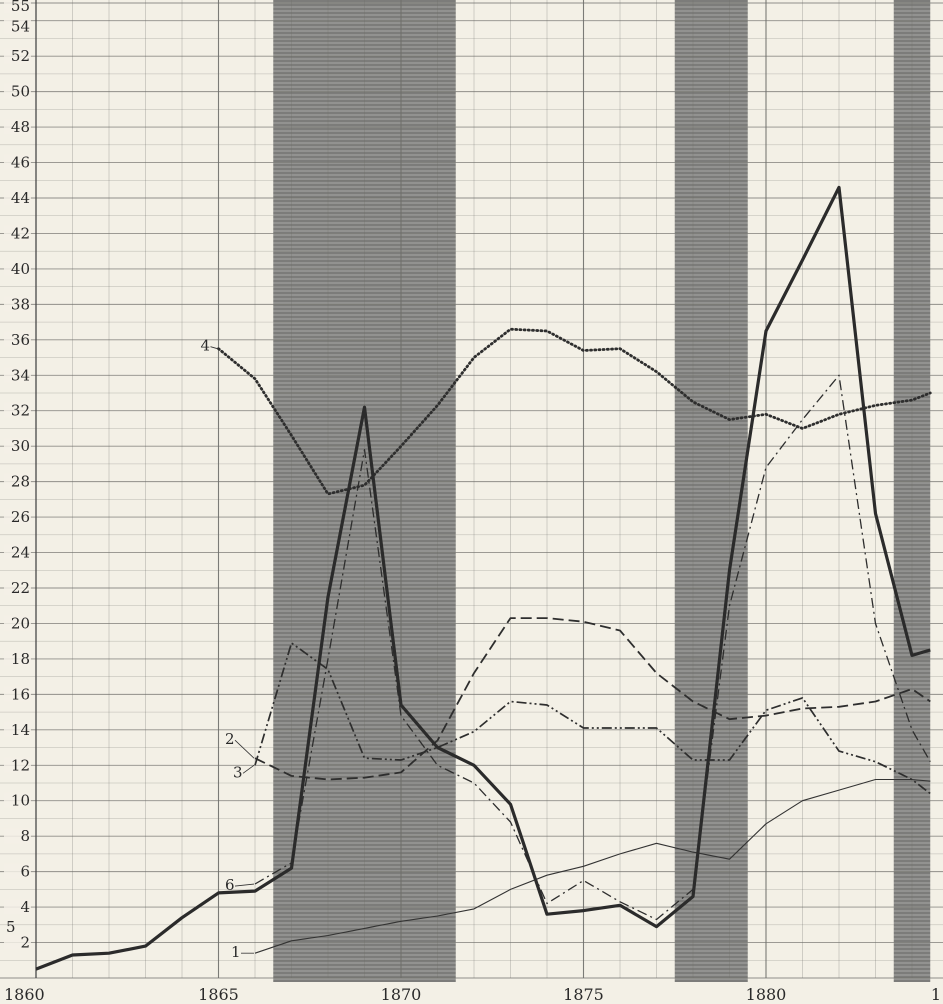 The image size is (943, 1004). I want to click on y-tick-label: 44, so click(20, 198).